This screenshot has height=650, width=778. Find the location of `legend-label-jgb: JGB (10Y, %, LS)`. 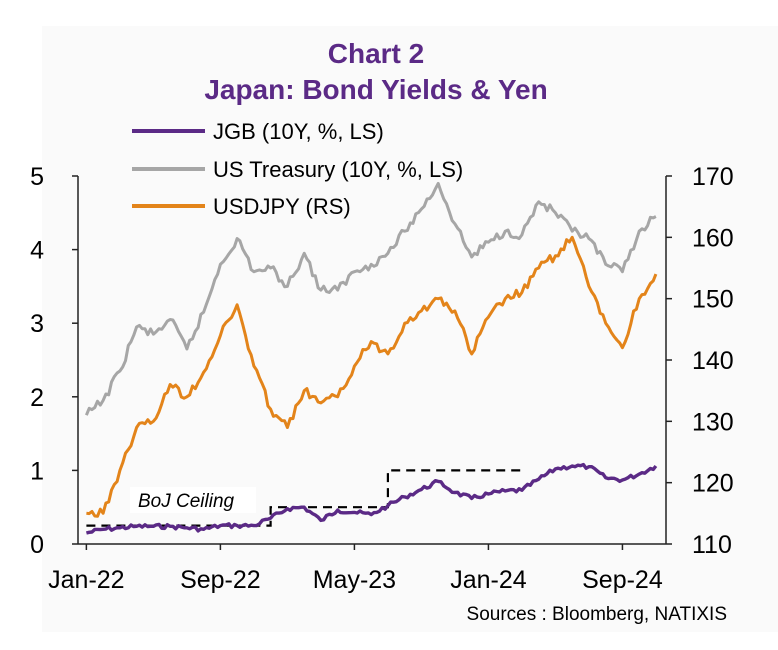

legend-label-jgb: JGB (10Y, %, LS) is located at coordinates (298, 131).